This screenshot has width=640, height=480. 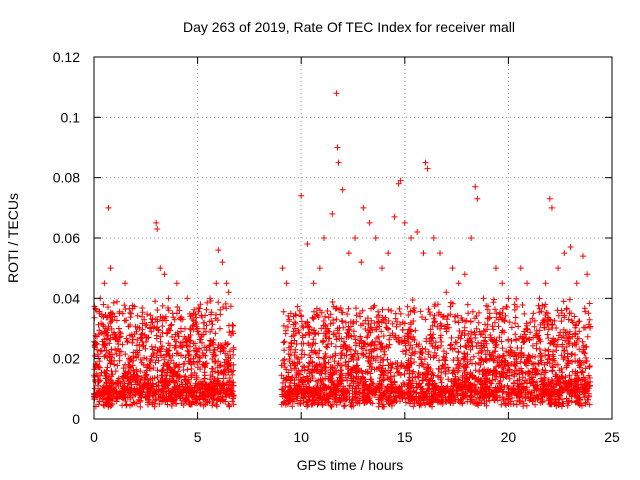 What do you see at coordinates (350, 465) in the screenshot?
I see `x-axis-label: GPS time / hours` at bounding box center [350, 465].